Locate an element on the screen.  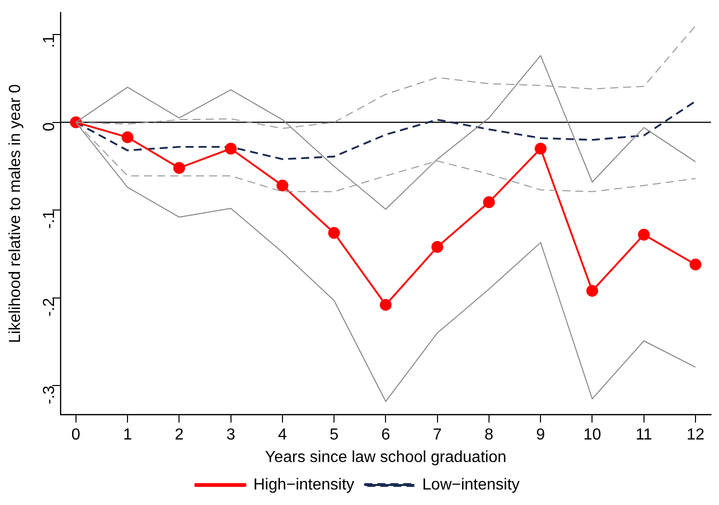
x-tick-label: 9 is located at coordinates (541, 435).